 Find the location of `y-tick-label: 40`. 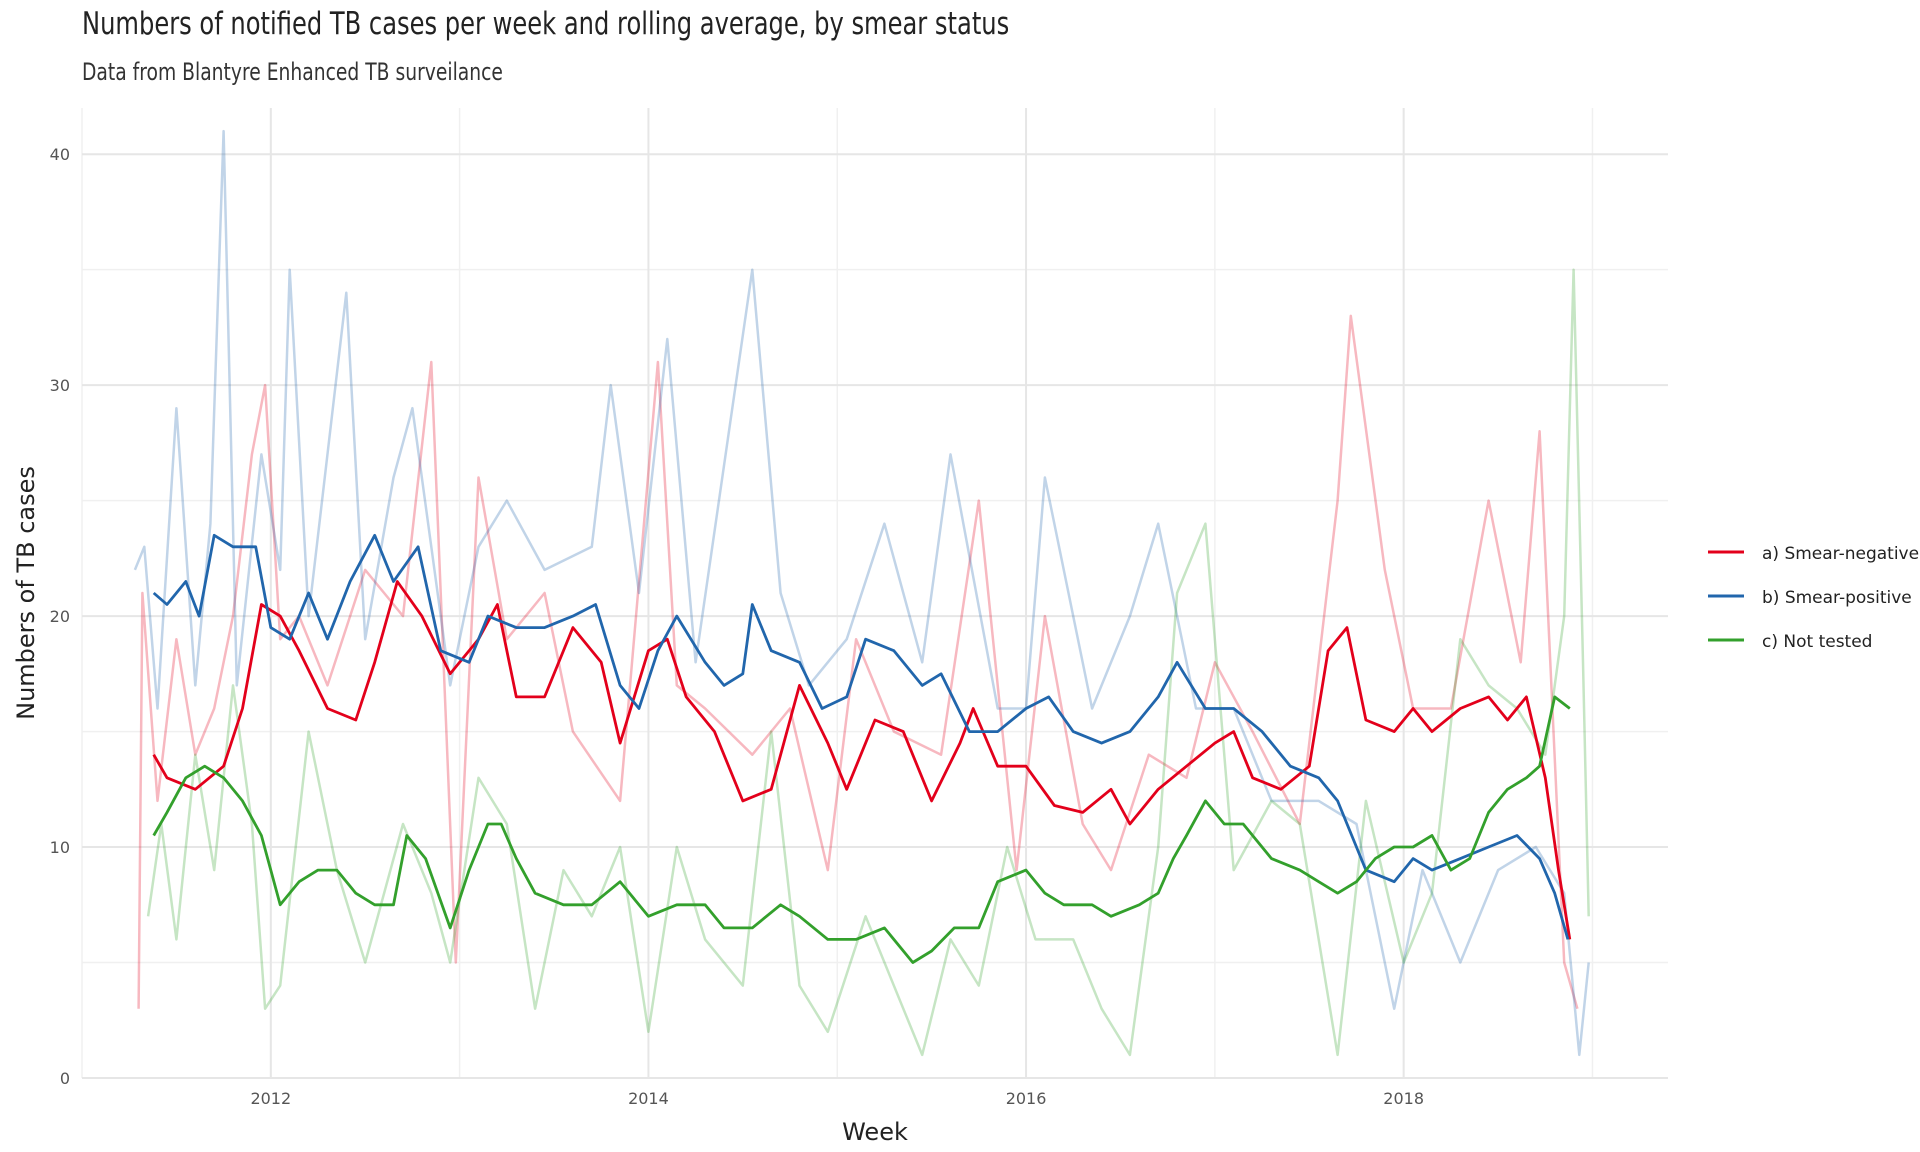

y-tick-label: 40 is located at coordinates (60, 154).